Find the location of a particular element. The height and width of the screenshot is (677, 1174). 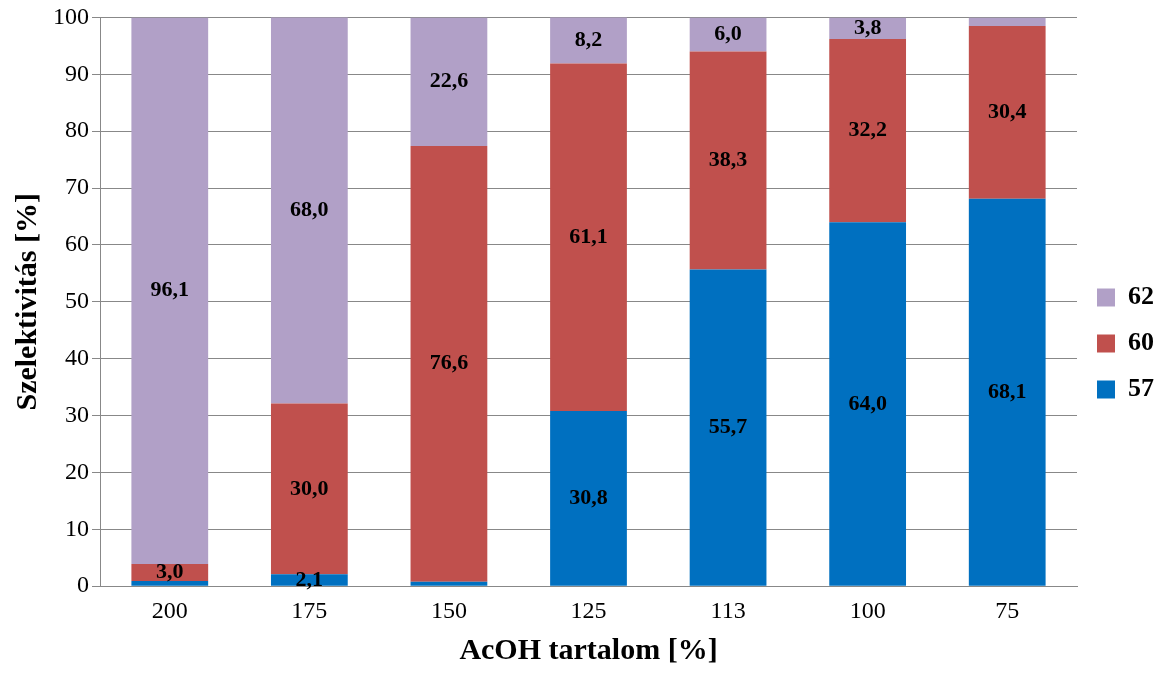

data-label: 30,4 is located at coordinates (1007, 111).